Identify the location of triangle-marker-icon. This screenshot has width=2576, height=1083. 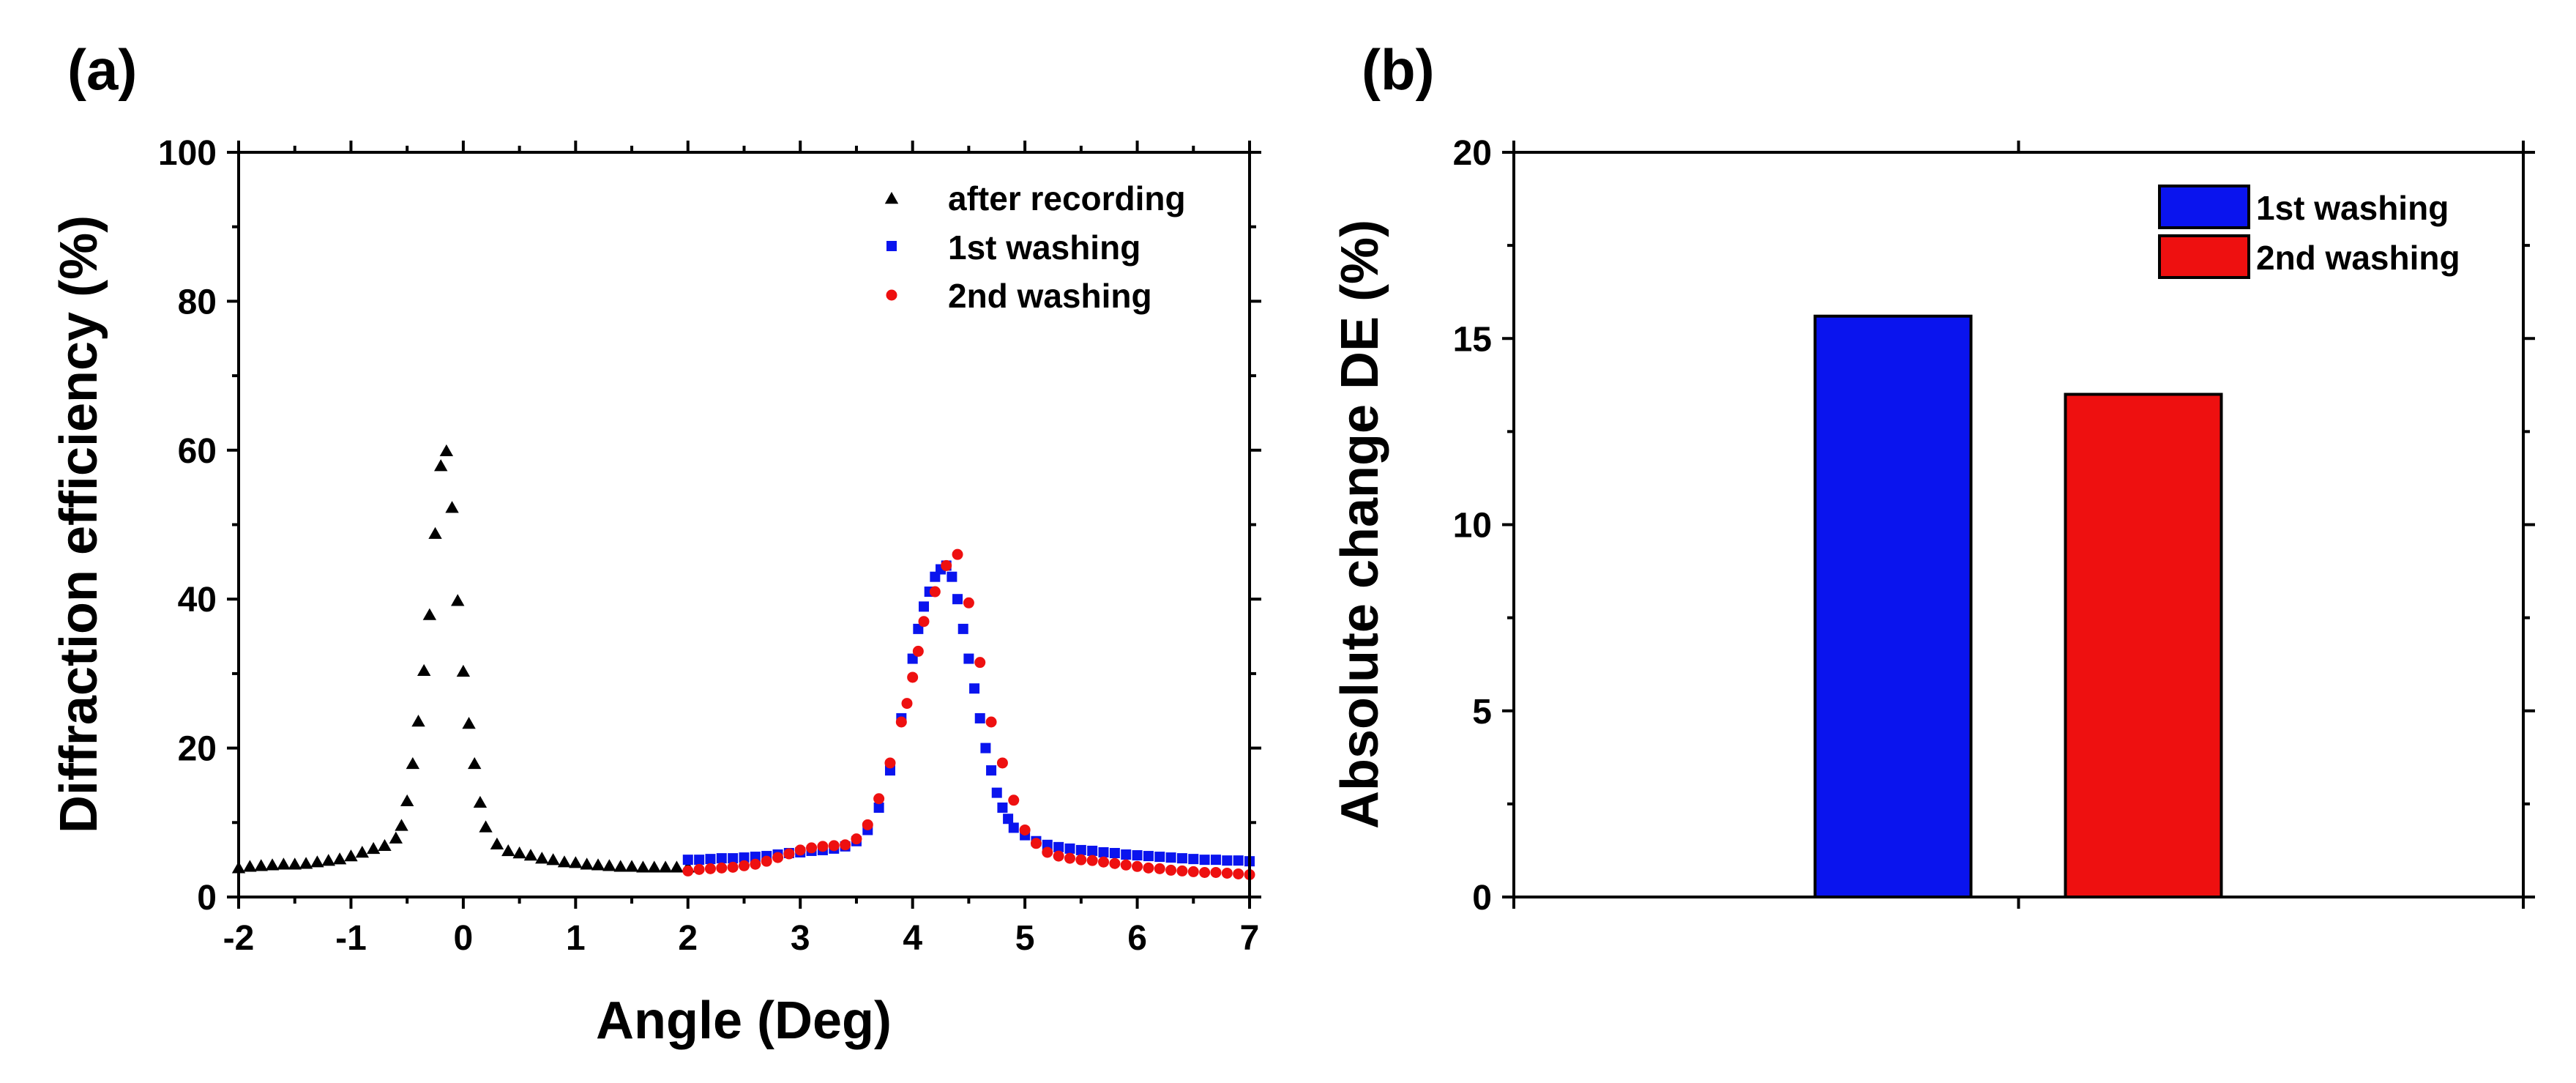
(891, 198).